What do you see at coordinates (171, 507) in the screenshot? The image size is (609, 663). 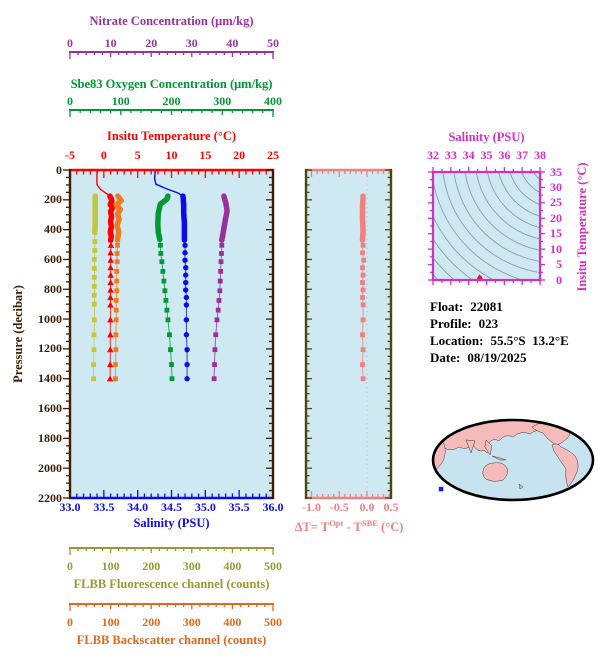 I see `tick-label: 34.5` at bounding box center [171, 507].